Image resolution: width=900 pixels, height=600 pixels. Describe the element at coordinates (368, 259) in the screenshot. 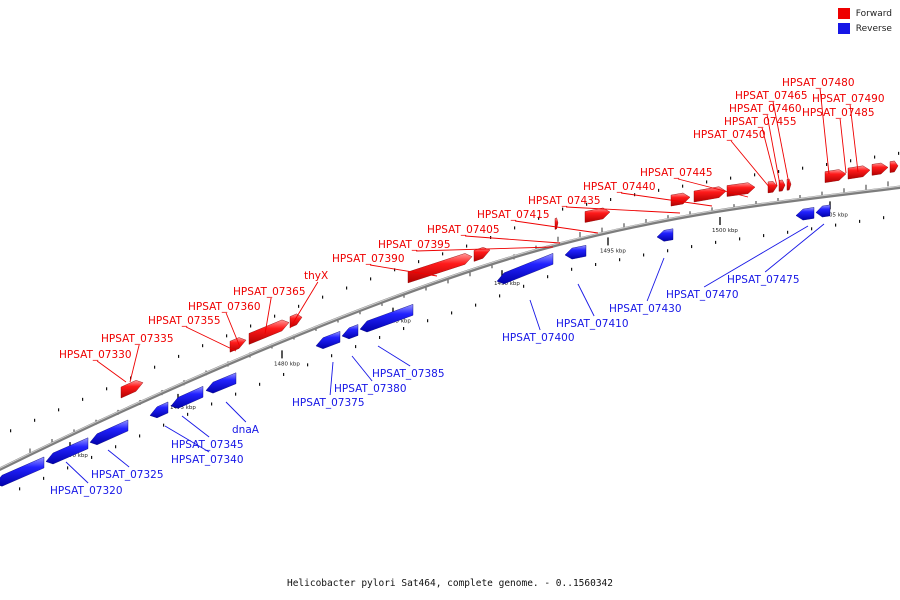

I see `forward-gene-label: HPSAT_07390` at that location.